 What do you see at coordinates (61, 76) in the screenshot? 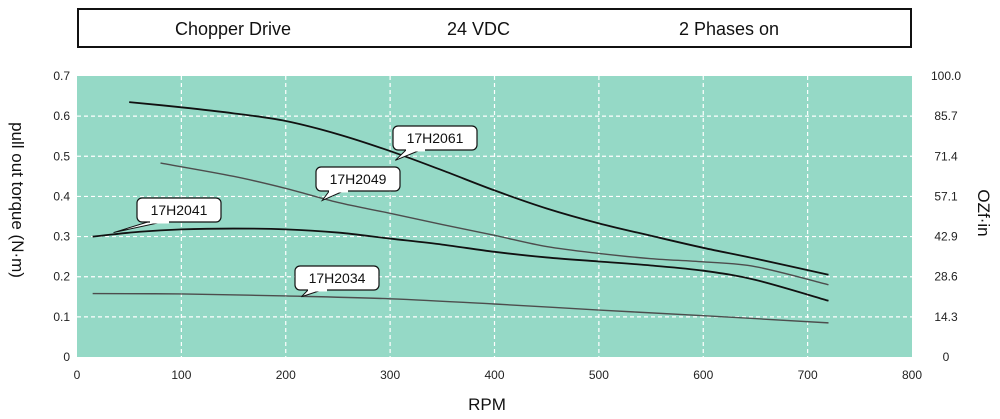
I see `y-tick-label: 0.7` at bounding box center [61, 76].